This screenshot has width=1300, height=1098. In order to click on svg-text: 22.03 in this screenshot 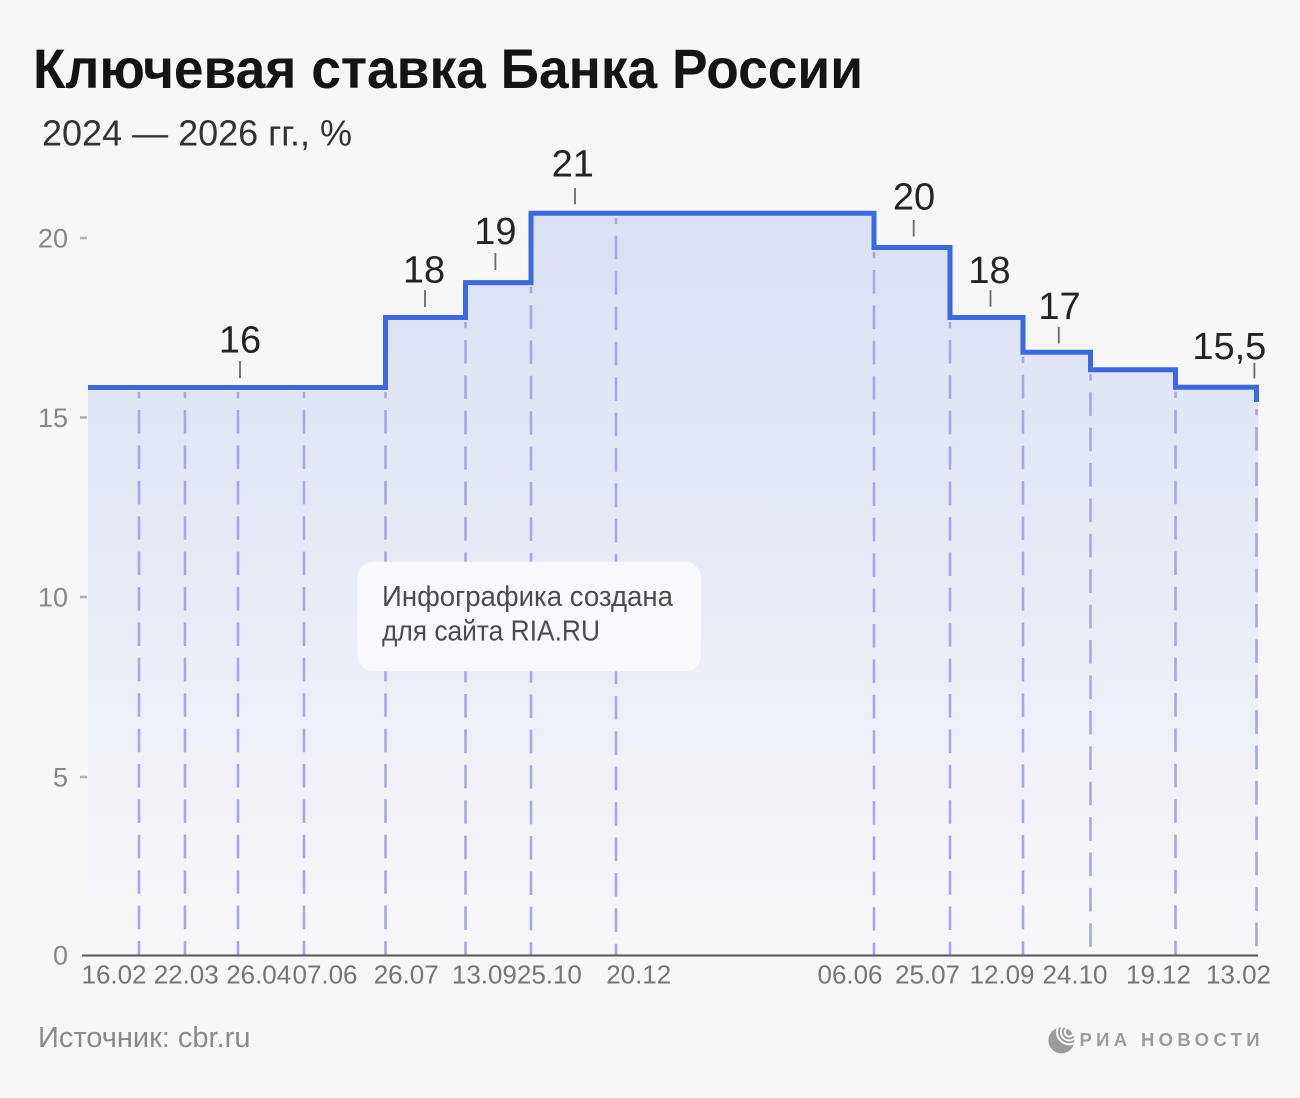, I will do `click(186, 975)`.